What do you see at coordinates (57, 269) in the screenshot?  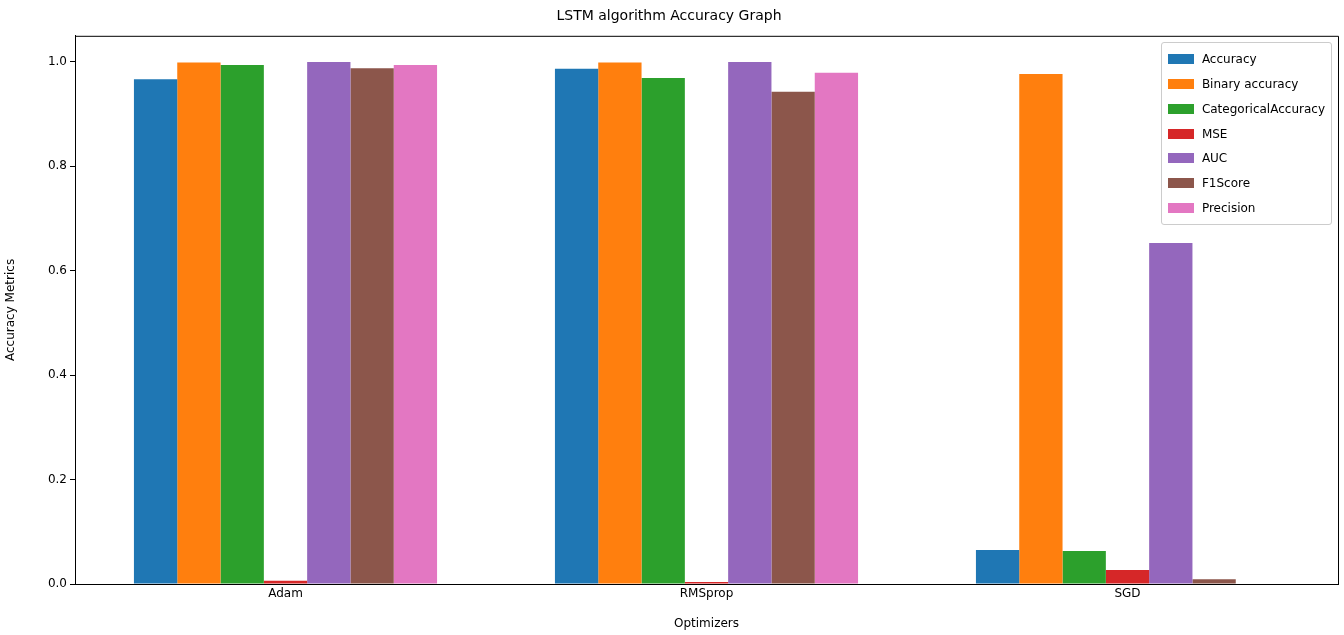 I see `y-tick-label: 0.6` at bounding box center [57, 269].